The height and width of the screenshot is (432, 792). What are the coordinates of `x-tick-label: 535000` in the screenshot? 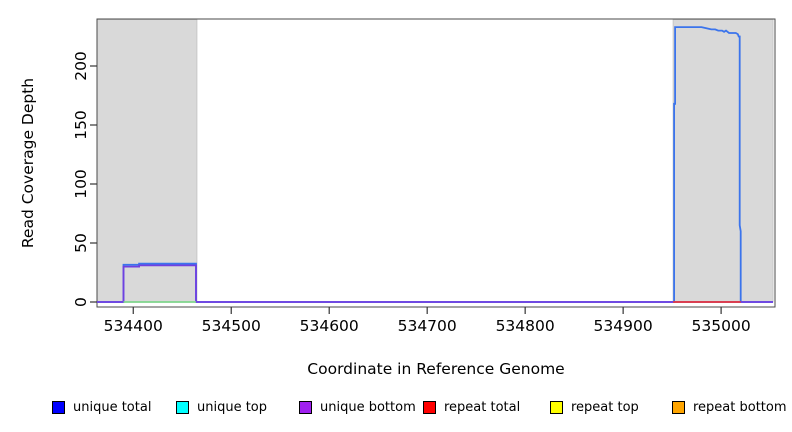 It's located at (721, 326).